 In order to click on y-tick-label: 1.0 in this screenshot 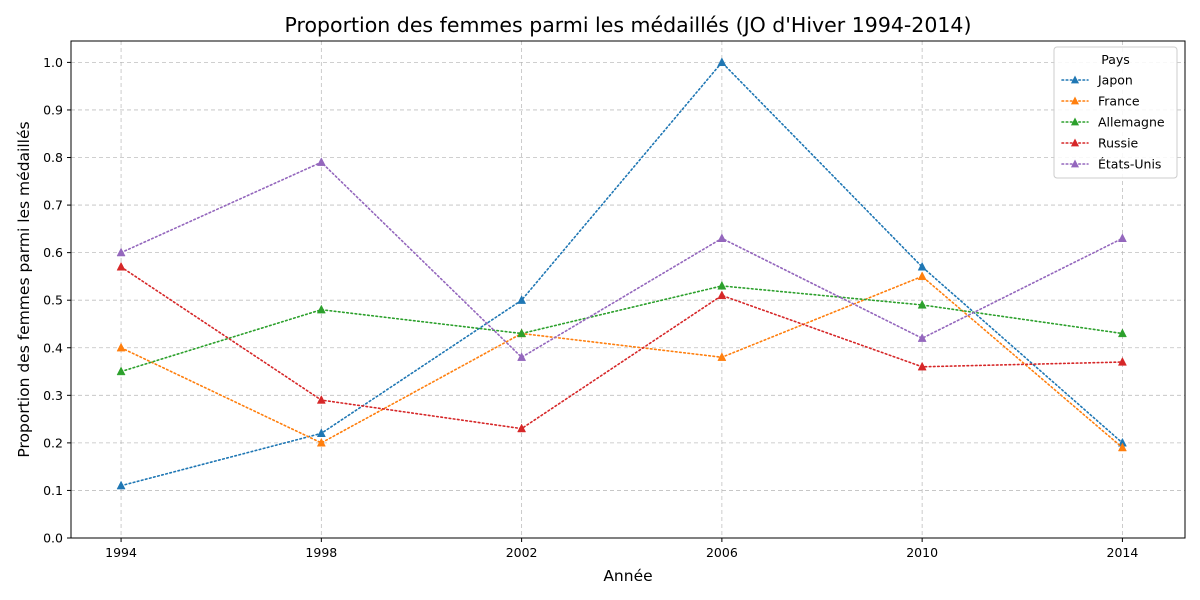, I will do `click(53, 62)`.